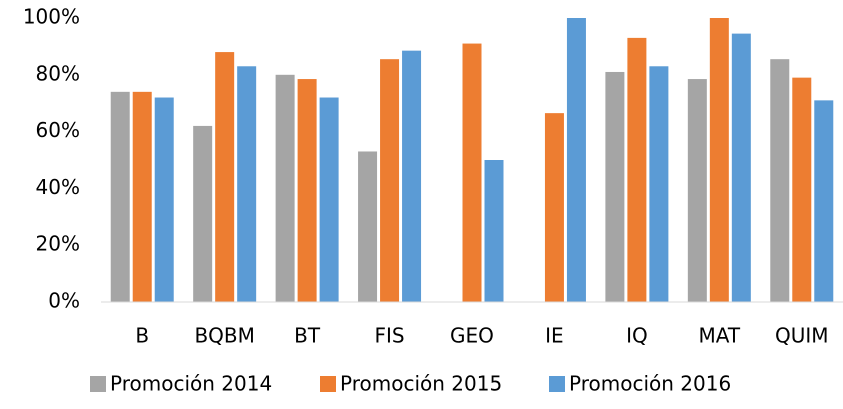  What do you see at coordinates (720, 336) in the screenshot?
I see `x-tick-label: MAT` at bounding box center [720, 336].